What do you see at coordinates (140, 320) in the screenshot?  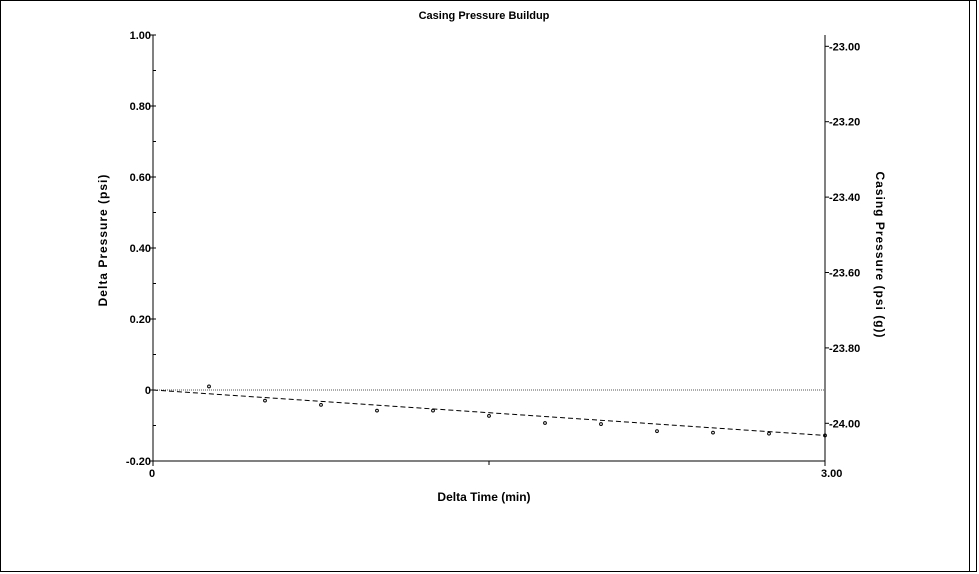 I see `y-tick-label: 0.20` at bounding box center [140, 320].